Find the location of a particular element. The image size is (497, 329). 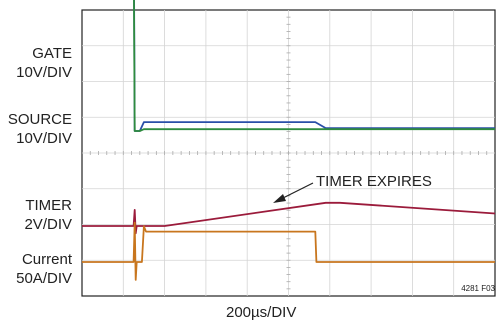

timer-expires-label: TIMER EXPIRES is located at coordinates (374, 181).